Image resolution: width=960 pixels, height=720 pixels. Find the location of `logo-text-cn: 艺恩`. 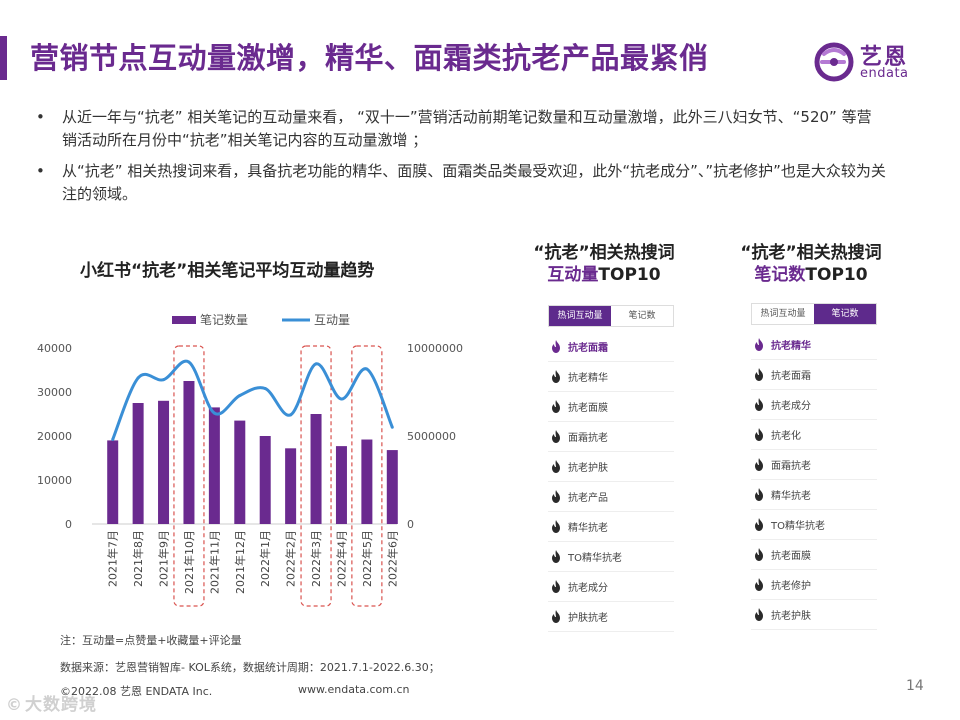

logo-text-cn: 艺恩 is located at coordinates (884, 57).